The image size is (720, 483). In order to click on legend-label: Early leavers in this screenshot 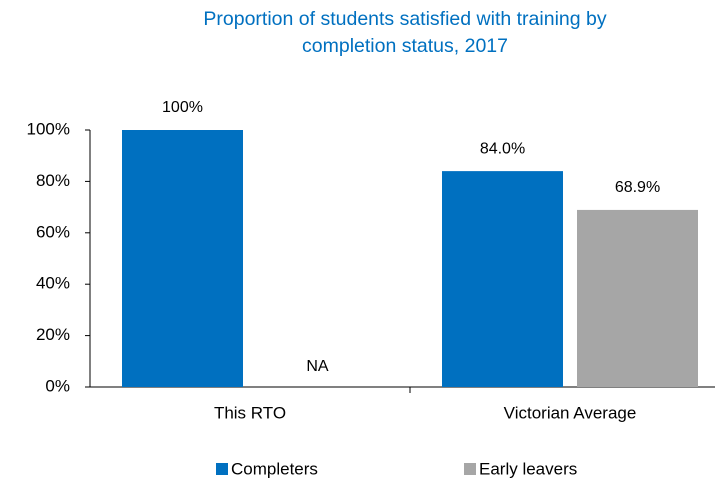, I will do `click(528, 468)`.